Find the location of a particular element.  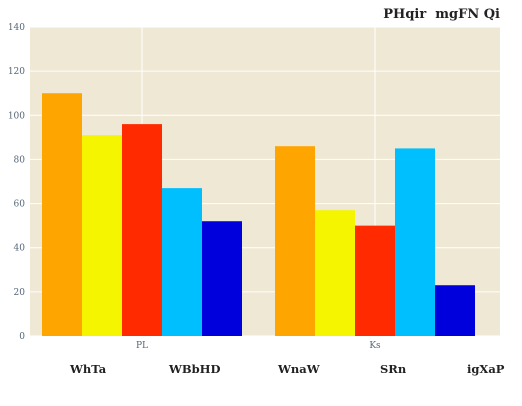

x-tick-label: Ks is located at coordinates (375, 346).